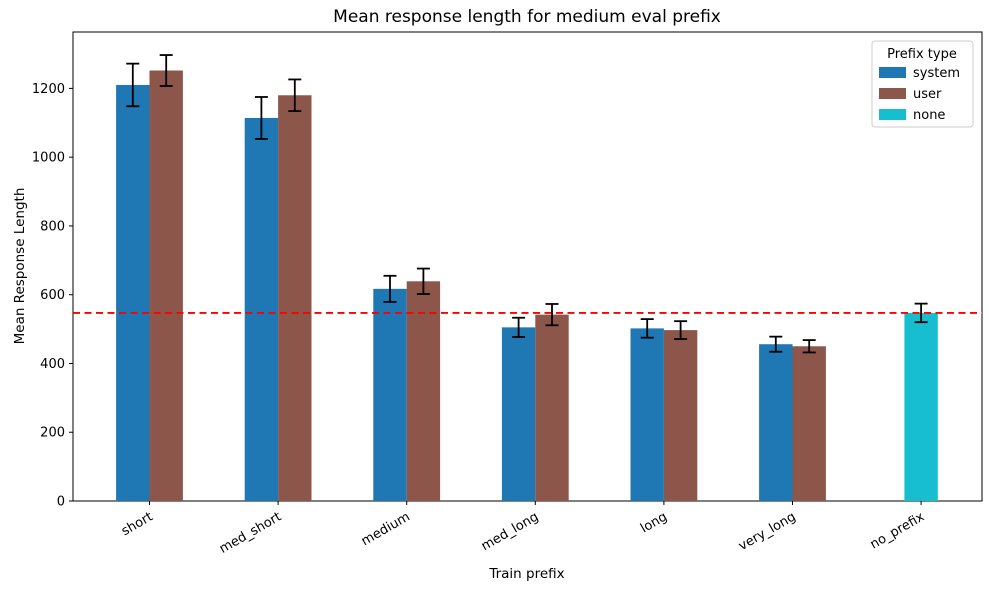 Image resolution: width=989 pixels, height=590 pixels. I want to click on y-tick-label: 200, so click(52, 433).